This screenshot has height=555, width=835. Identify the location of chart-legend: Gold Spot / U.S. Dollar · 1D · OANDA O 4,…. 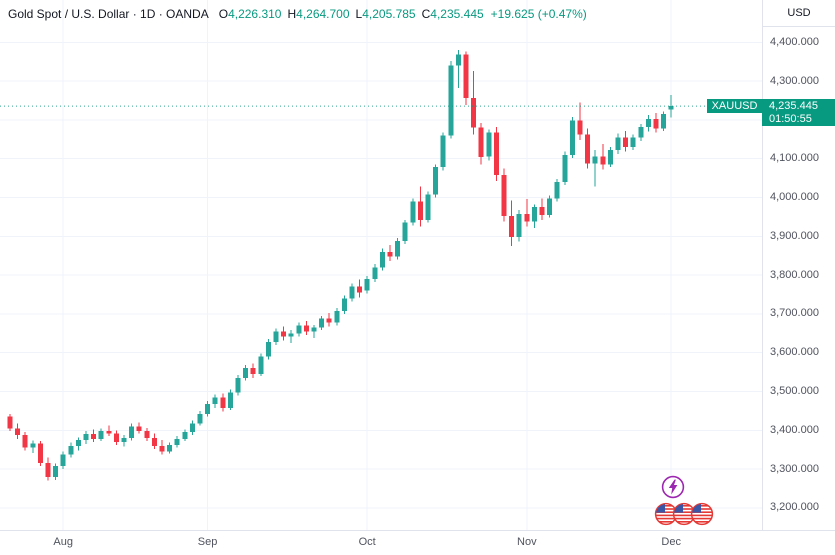
(297, 14).